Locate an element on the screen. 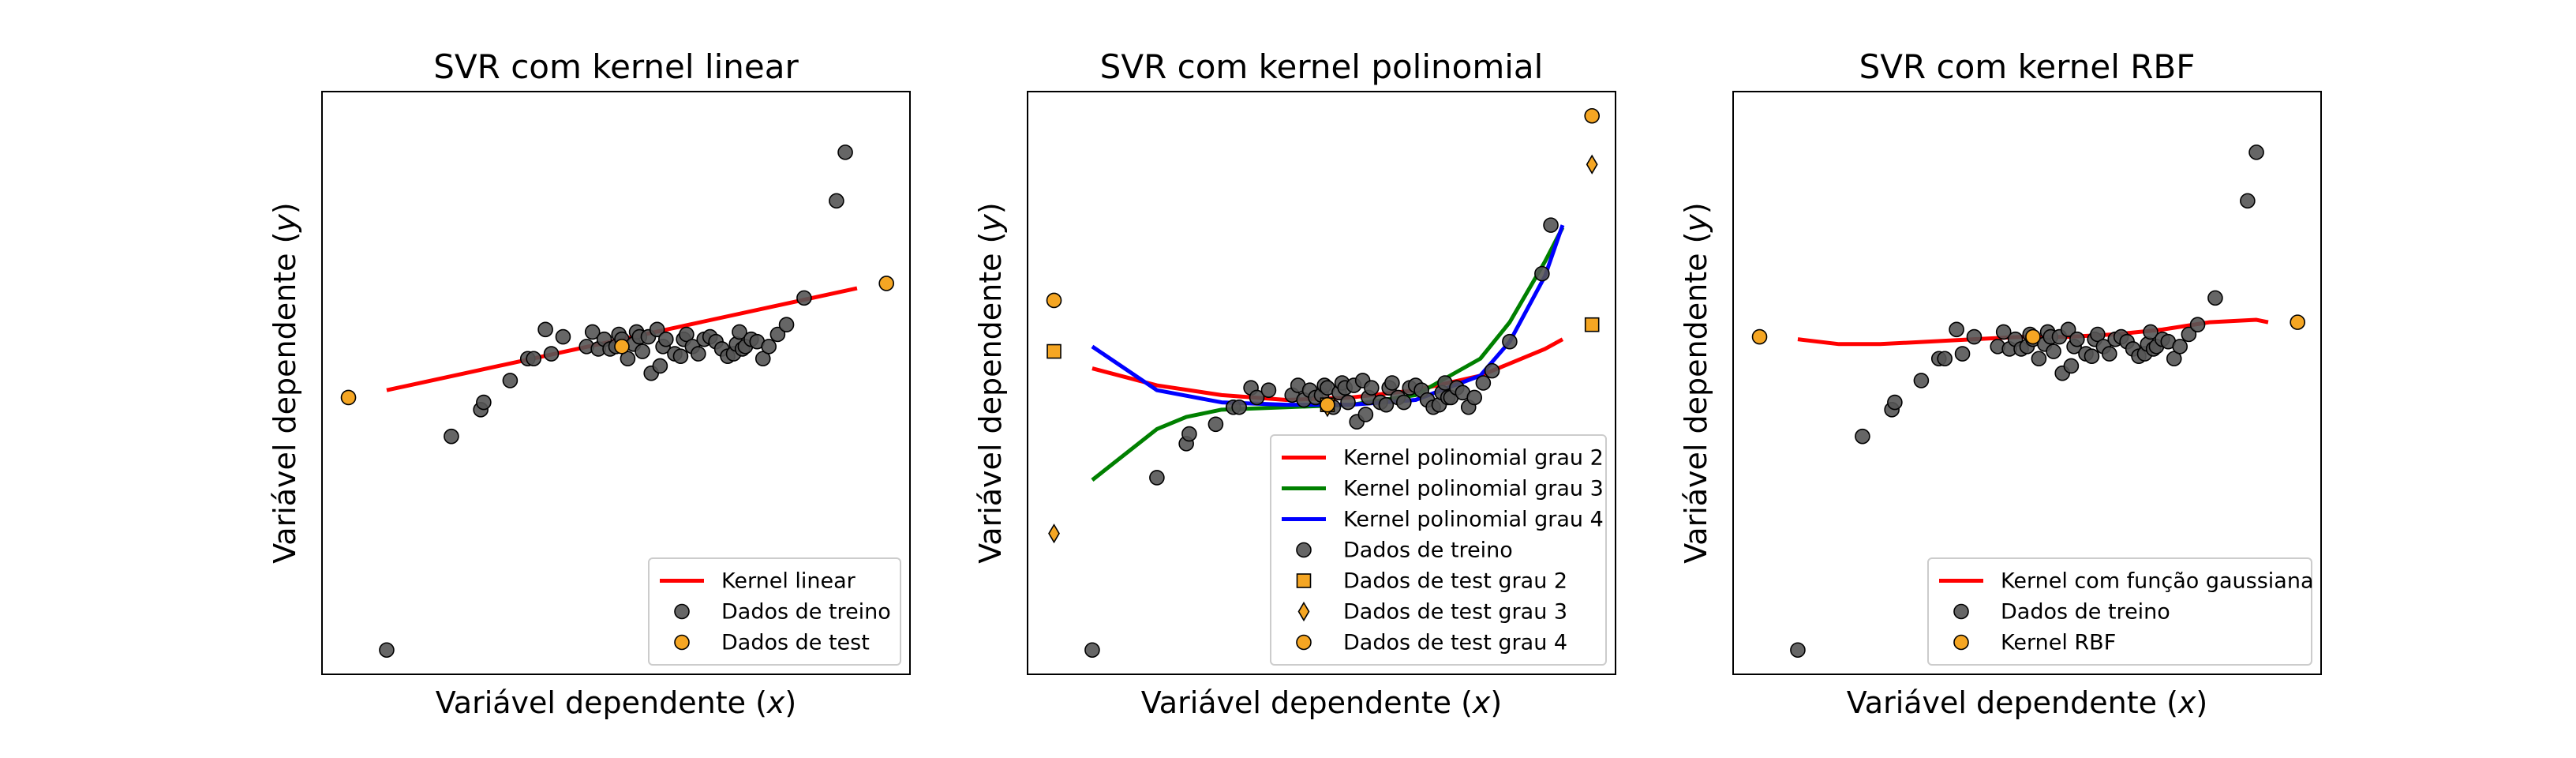 The width and height of the screenshot is (2576, 758). legend-label: Kernel linear is located at coordinates (788, 581).